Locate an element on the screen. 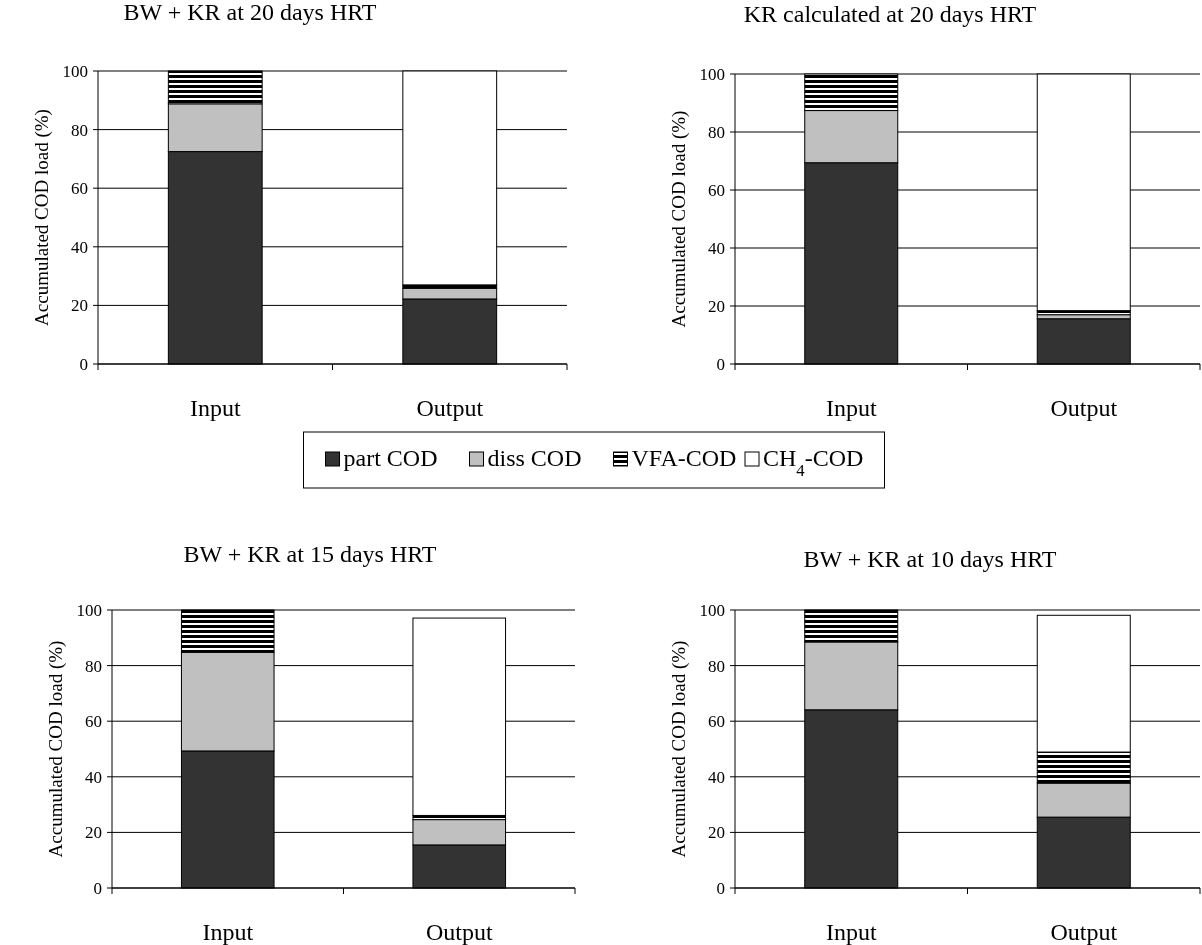  legend-label: diss COD is located at coordinates (534, 458).